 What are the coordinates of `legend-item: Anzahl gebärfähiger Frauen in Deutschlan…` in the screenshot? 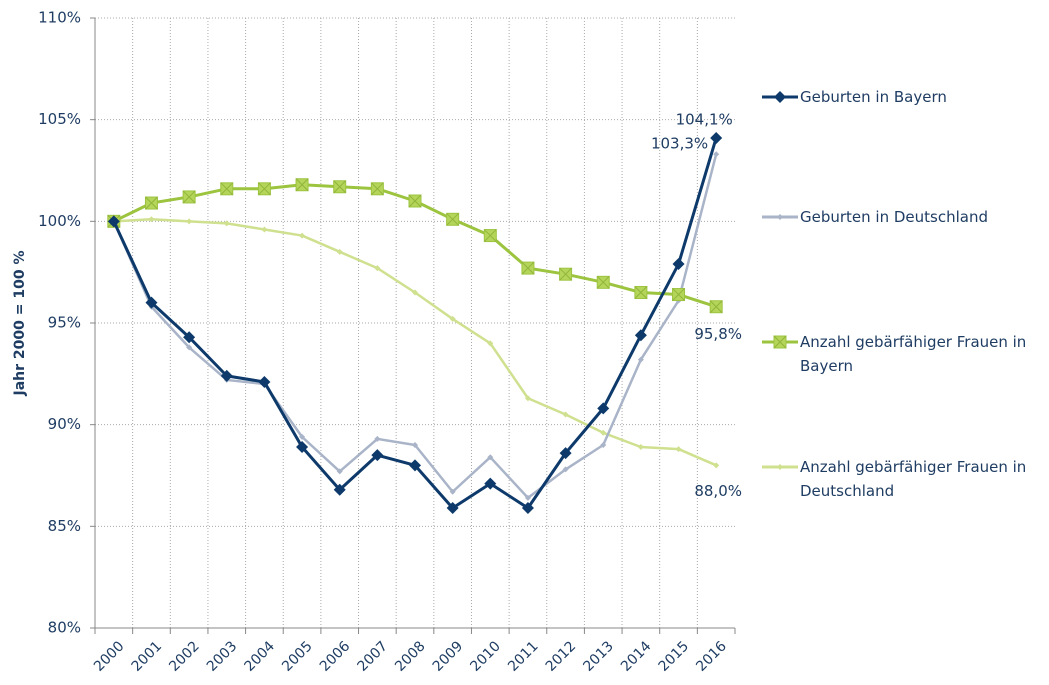 It's located at (897, 479).